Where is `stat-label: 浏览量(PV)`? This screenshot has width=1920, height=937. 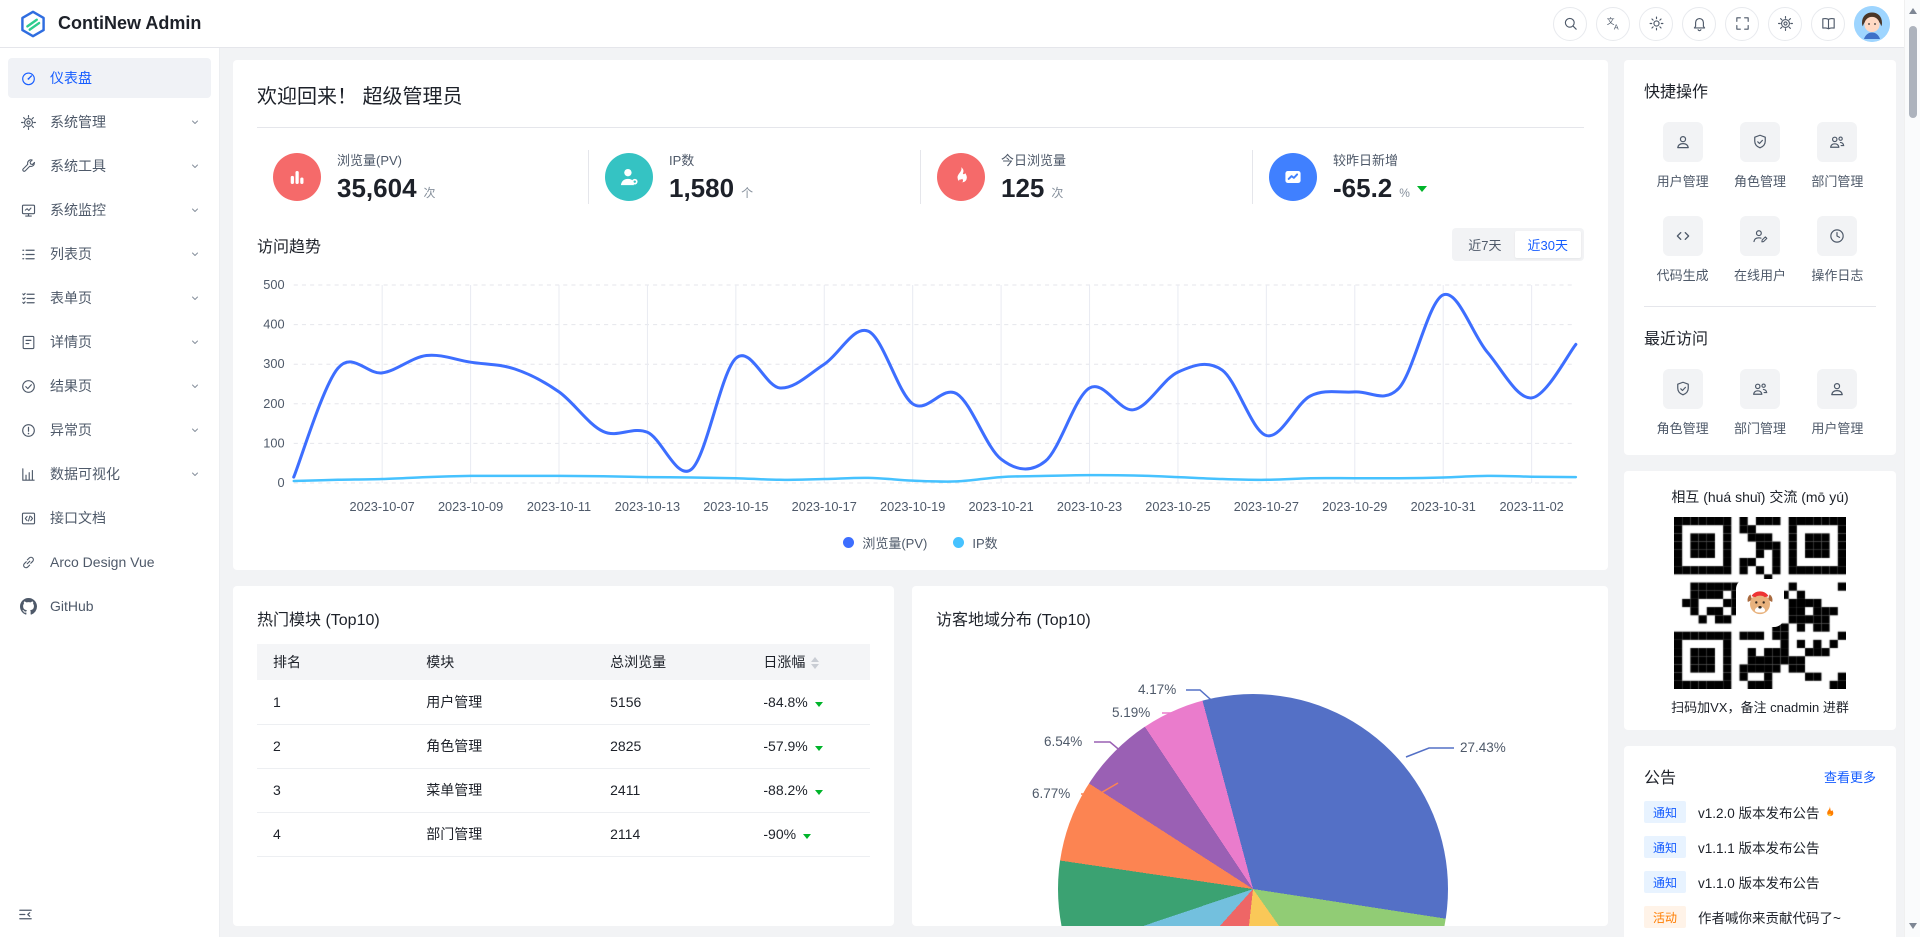 stat-label: 浏览量(PV) is located at coordinates (370, 160).